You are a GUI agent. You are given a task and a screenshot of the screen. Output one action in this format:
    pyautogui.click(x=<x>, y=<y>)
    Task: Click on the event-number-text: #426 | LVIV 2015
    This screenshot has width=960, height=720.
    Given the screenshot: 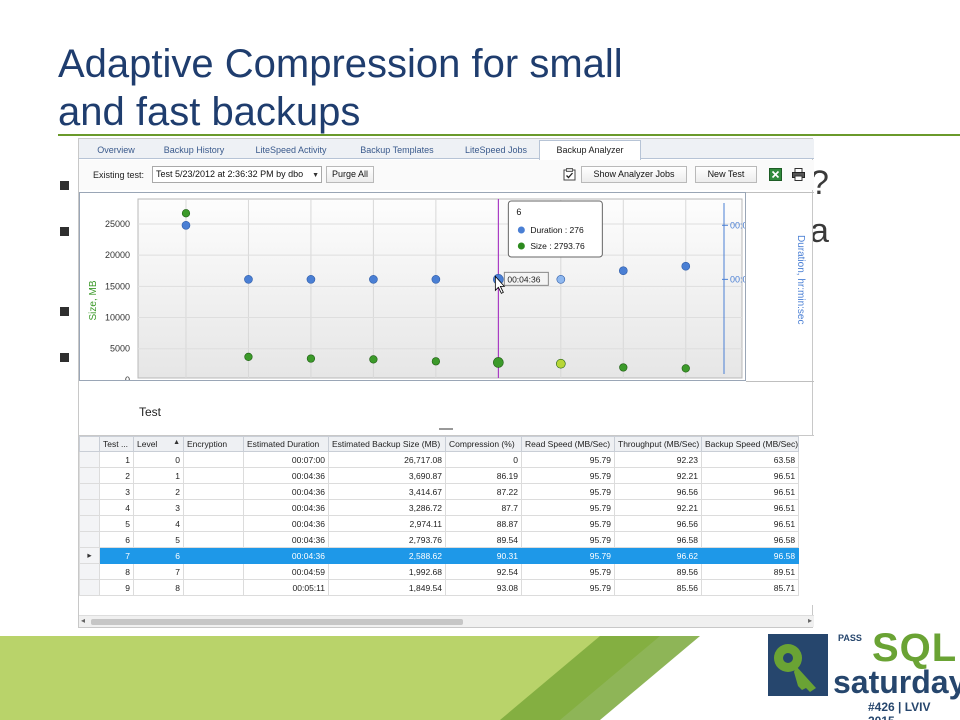 What is the action you would take?
    pyautogui.click(x=899, y=710)
    